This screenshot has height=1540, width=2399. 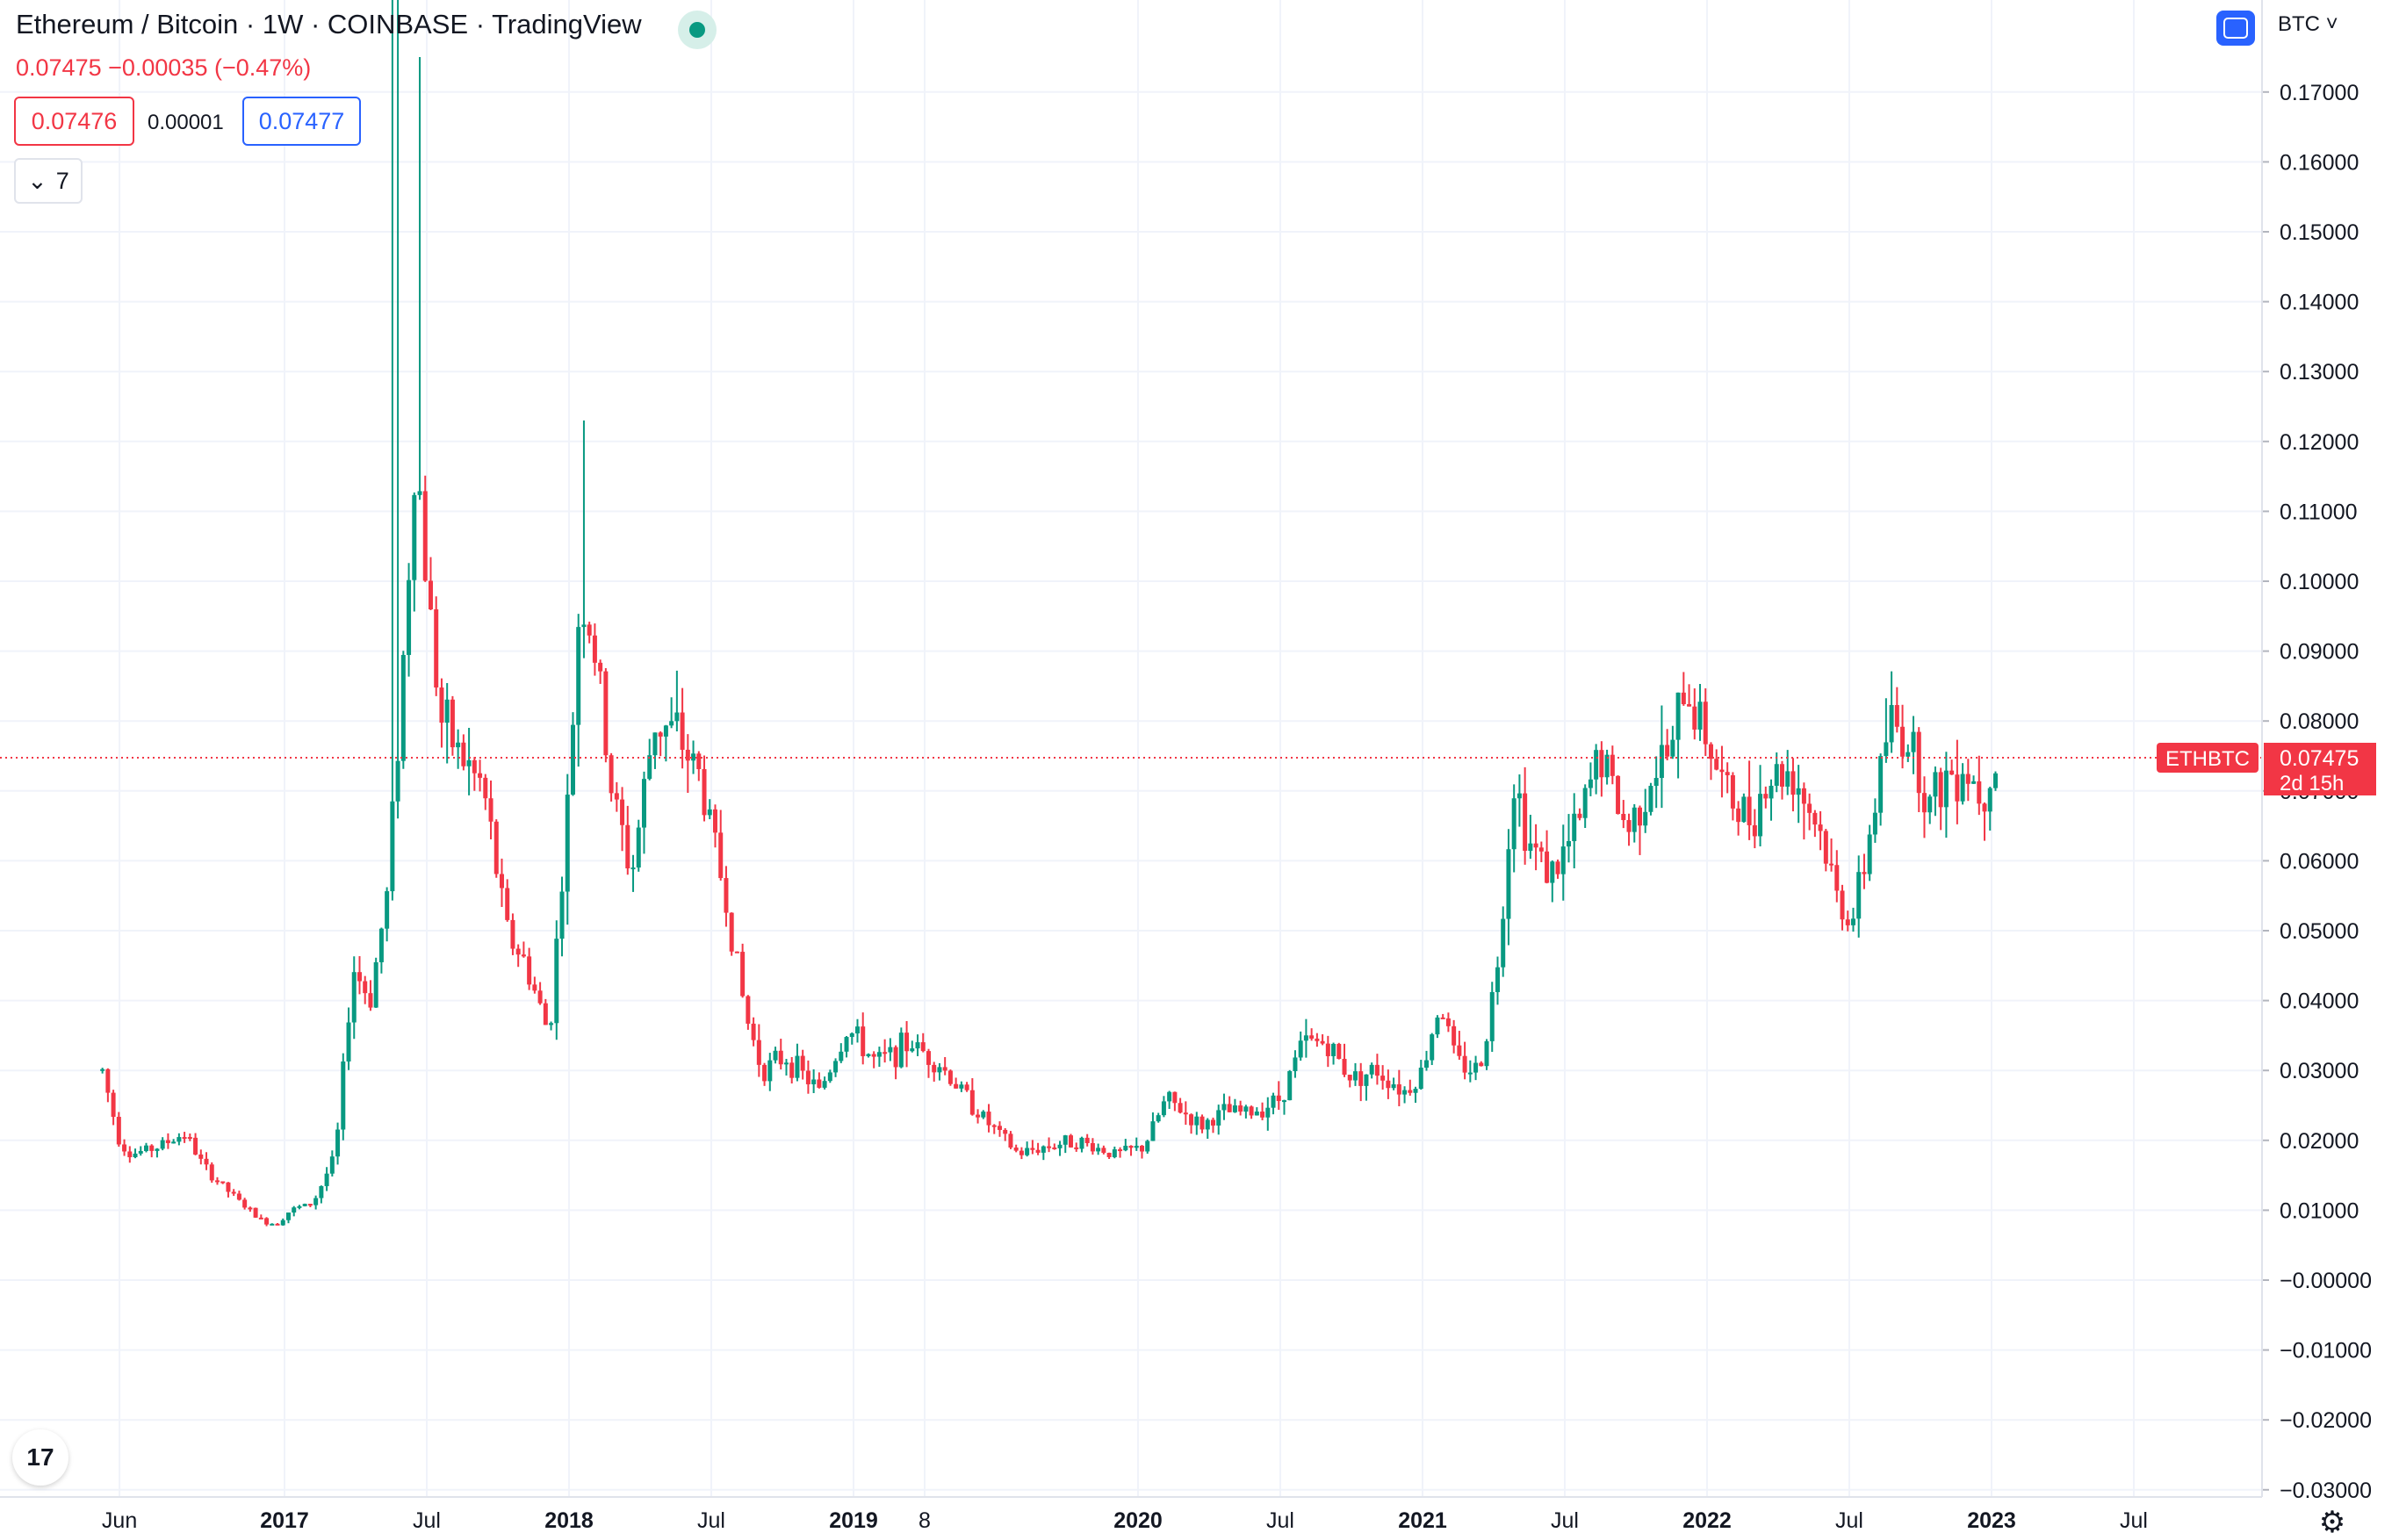 What do you see at coordinates (74, 122) in the screenshot?
I see `sell-button: 0.07476` at bounding box center [74, 122].